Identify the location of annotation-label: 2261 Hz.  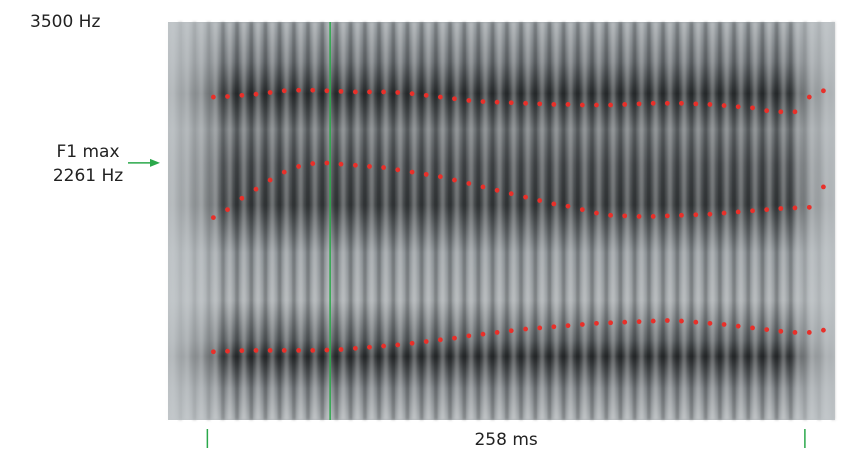
(88, 176).